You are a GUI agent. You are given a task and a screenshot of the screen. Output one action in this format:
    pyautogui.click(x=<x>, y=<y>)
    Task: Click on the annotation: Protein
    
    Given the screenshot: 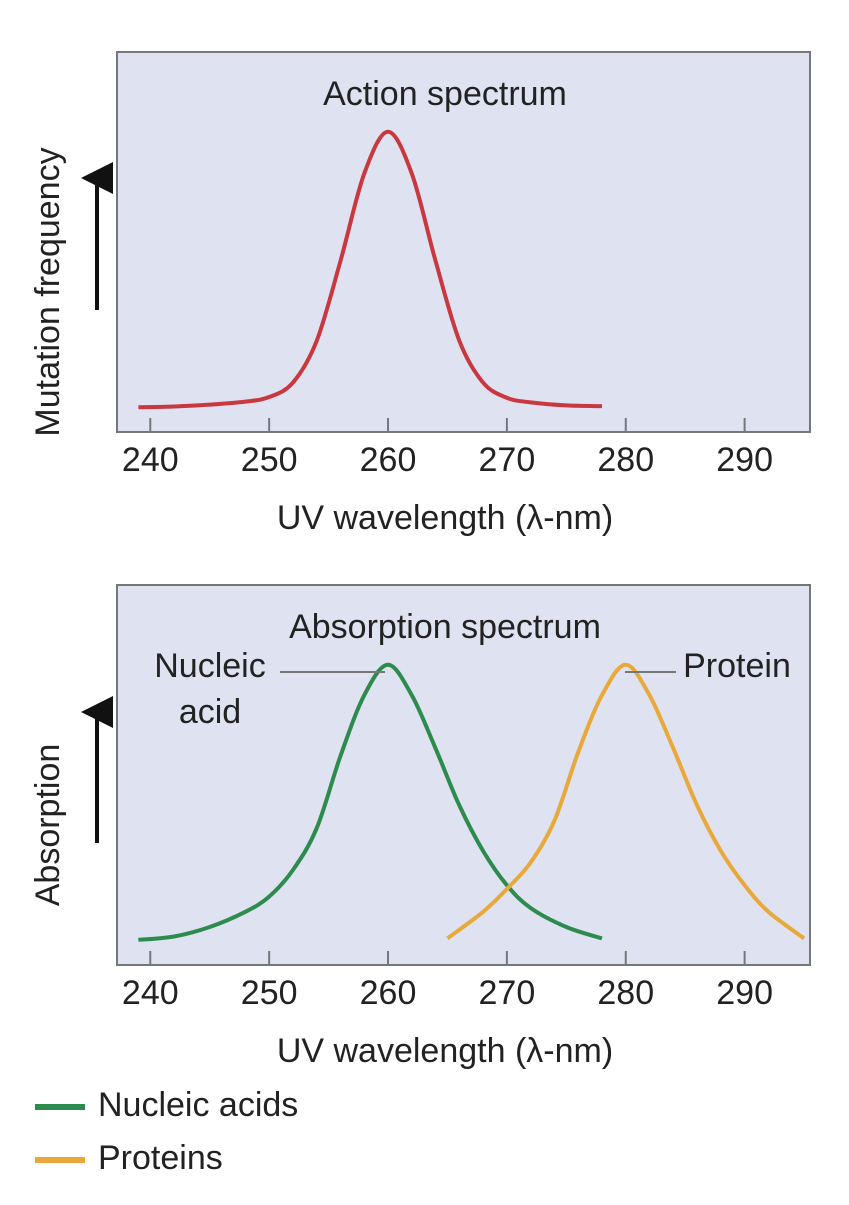 What is the action you would take?
    pyautogui.click(x=737, y=666)
    